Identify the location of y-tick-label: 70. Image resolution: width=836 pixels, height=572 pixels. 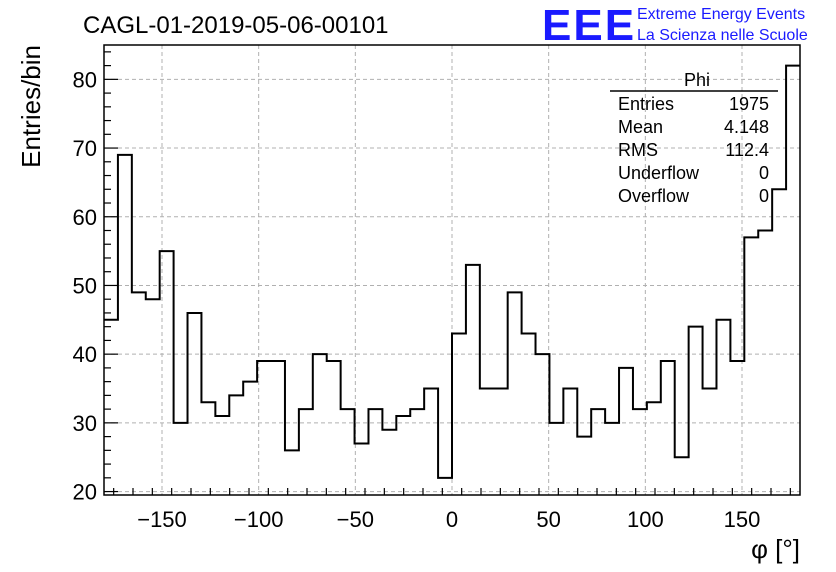
(85, 148).